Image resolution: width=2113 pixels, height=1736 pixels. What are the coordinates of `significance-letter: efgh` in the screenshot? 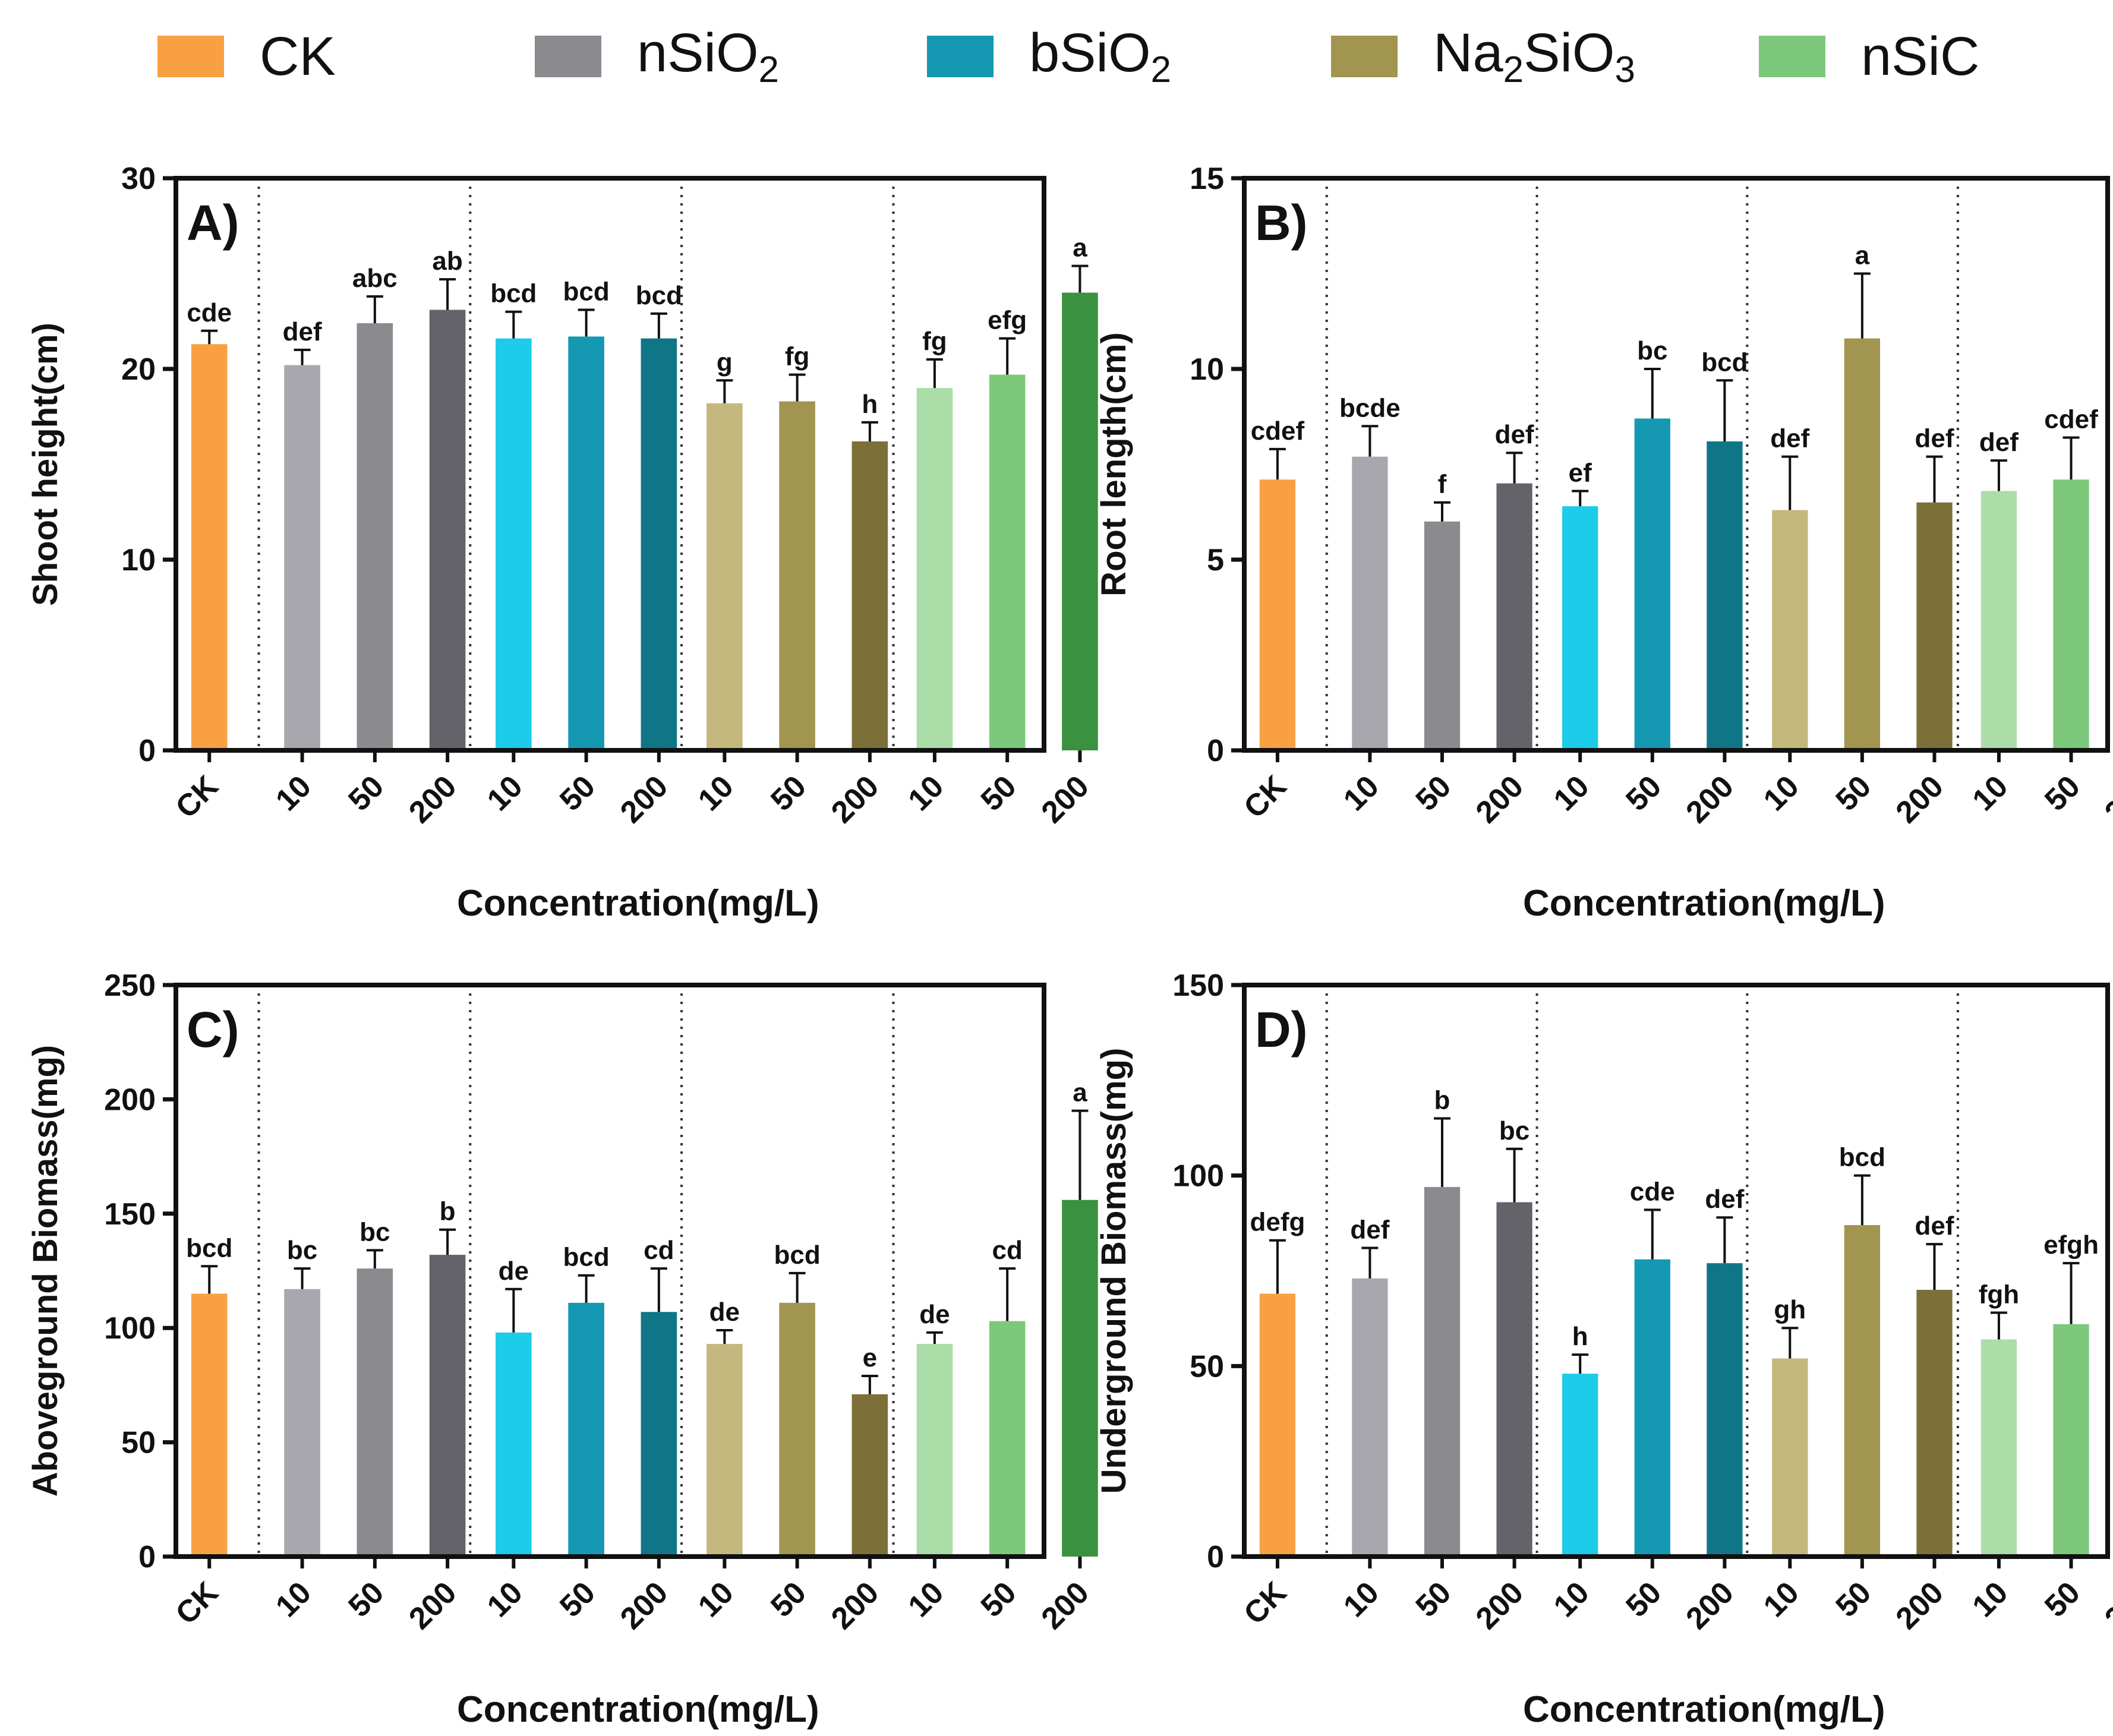 It's located at (2071, 1245).